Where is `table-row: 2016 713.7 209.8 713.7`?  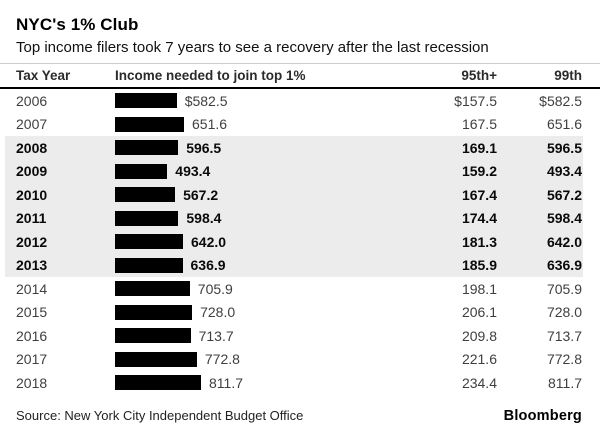
table-row: 2016 713.7 209.8 713.7 is located at coordinates (300, 336).